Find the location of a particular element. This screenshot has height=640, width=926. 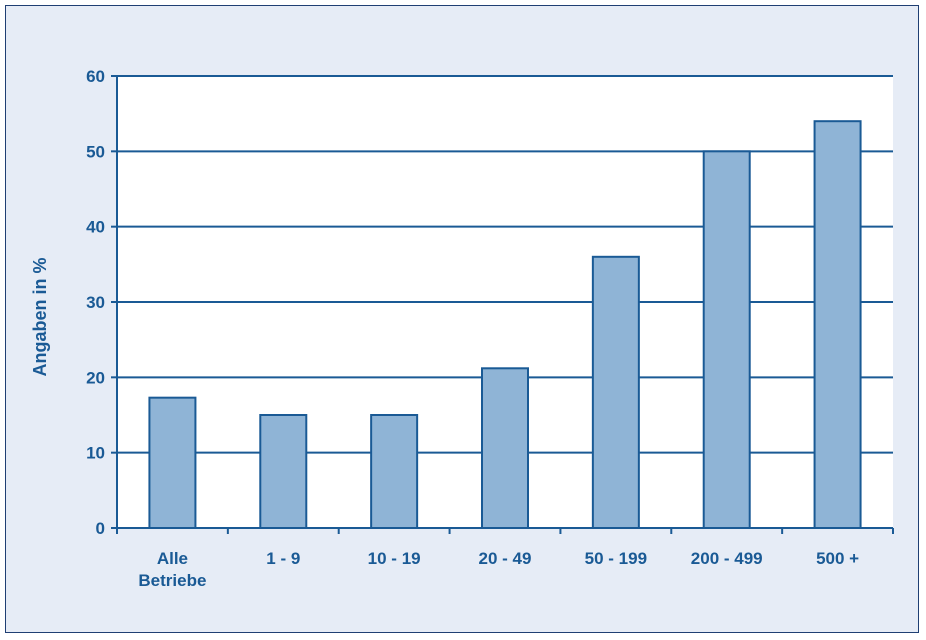

x-tick-label: 500 + is located at coordinates (837, 558).